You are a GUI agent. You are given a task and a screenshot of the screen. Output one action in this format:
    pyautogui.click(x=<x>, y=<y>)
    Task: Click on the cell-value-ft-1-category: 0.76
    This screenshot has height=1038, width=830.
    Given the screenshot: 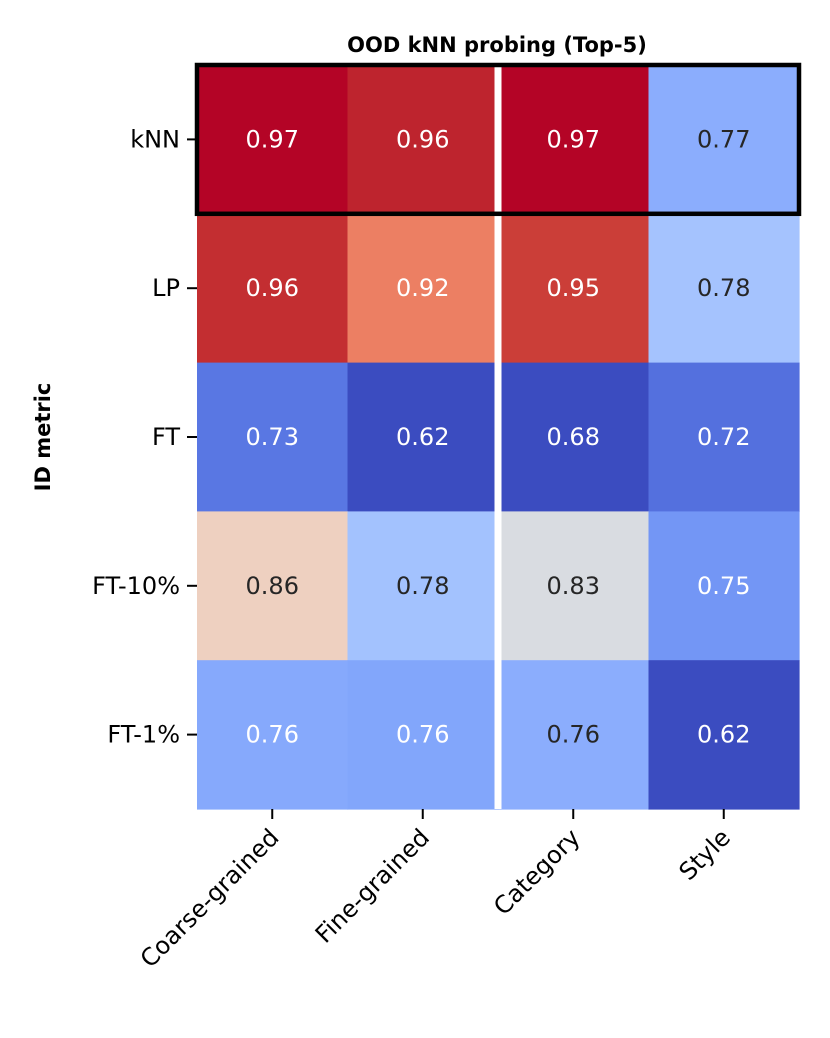 What is the action you would take?
    pyautogui.click(x=573, y=735)
    